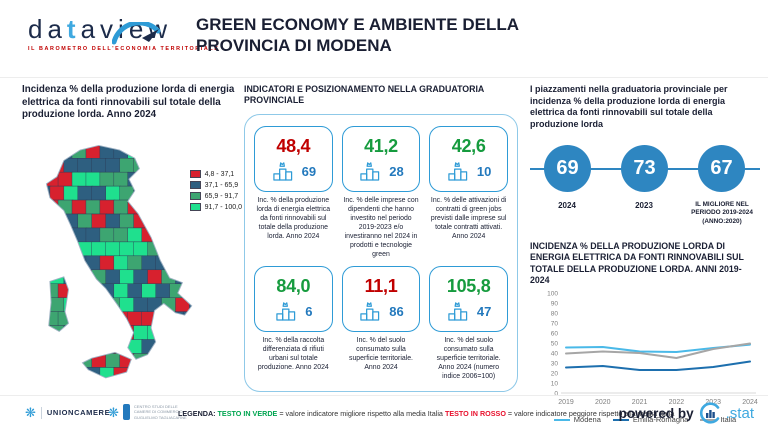 This screenshot has height=432, width=768. Describe the element at coordinates (381, 158) in the screenshot. I see `indicator-card: 41,2 28` at that location.